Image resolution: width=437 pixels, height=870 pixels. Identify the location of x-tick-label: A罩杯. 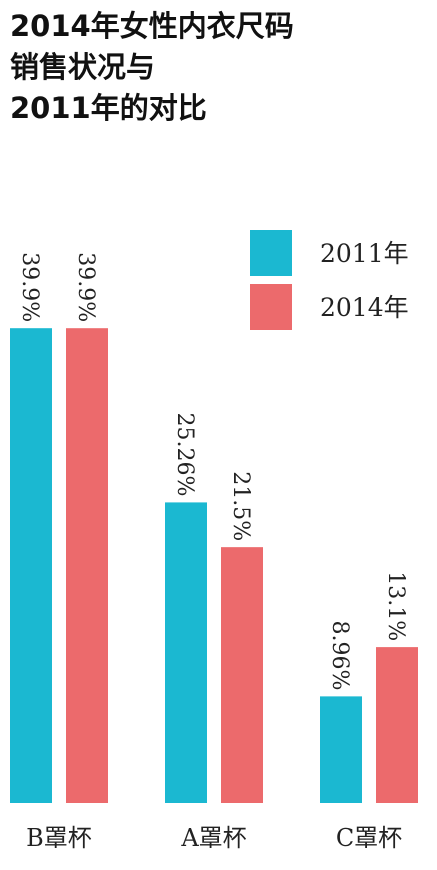
(213, 838).